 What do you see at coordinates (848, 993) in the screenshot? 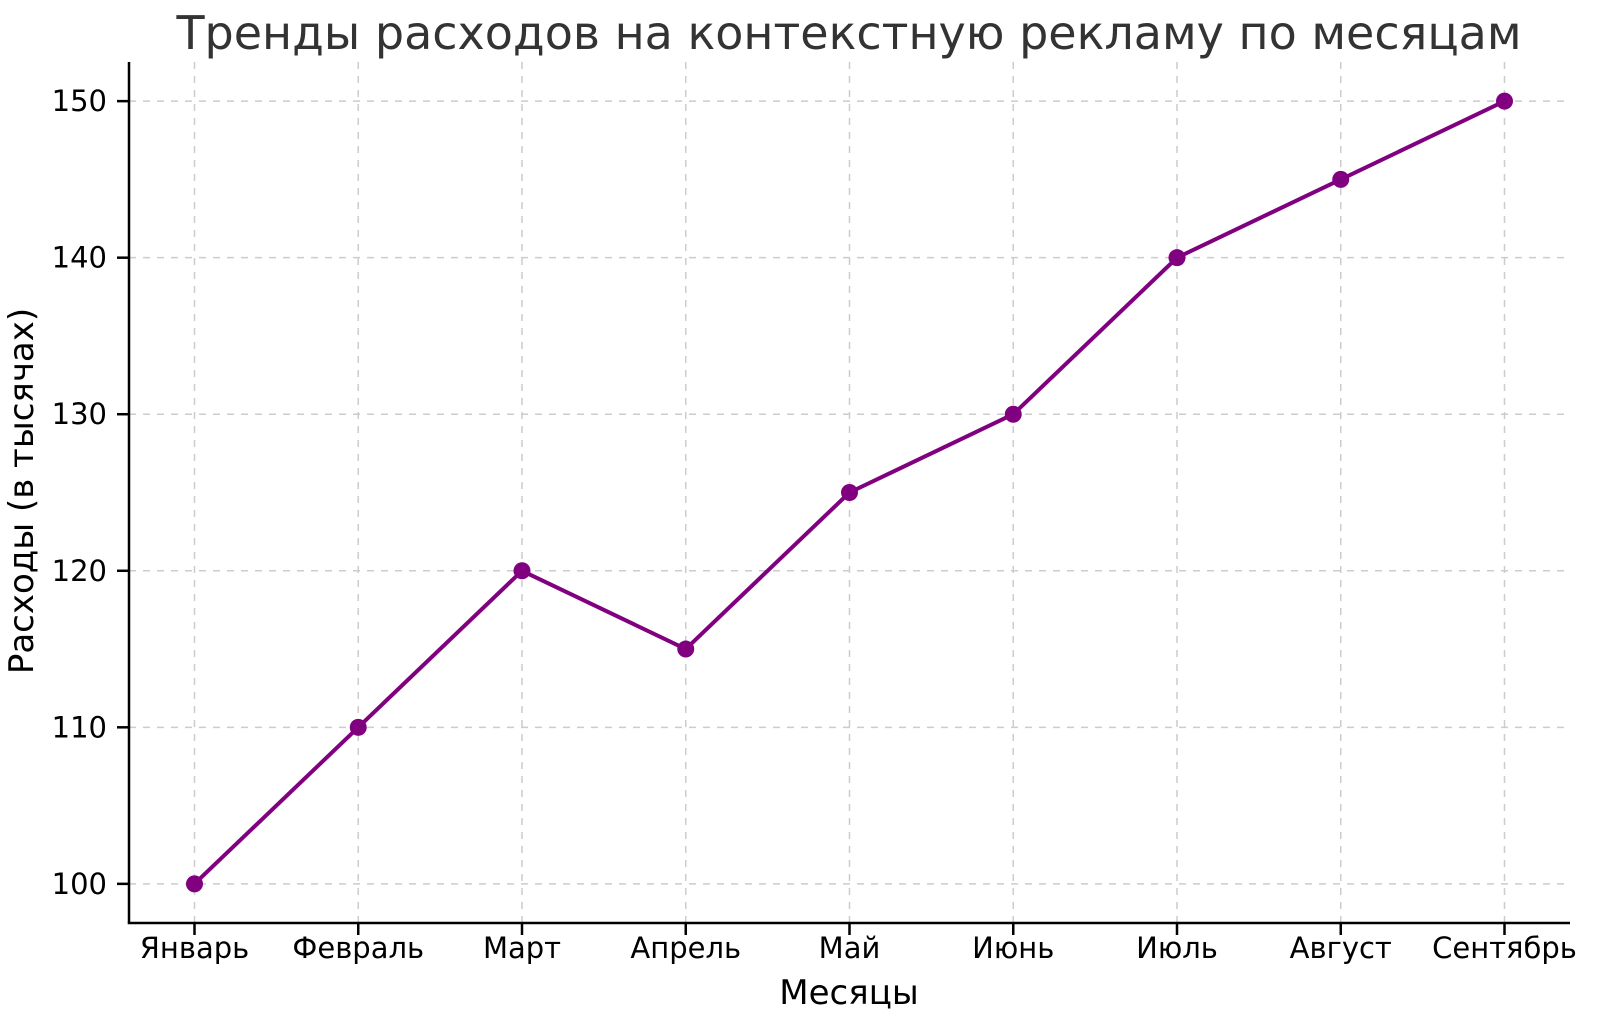
I see `x-axis-label: Месяцы` at bounding box center [848, 993].